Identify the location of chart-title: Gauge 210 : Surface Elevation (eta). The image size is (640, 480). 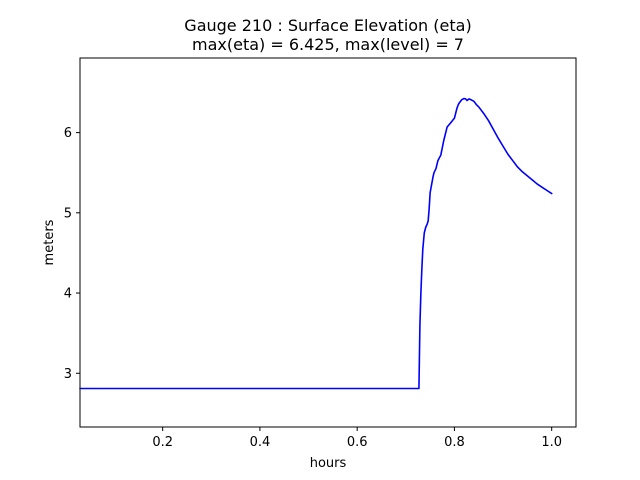
(327, 25).